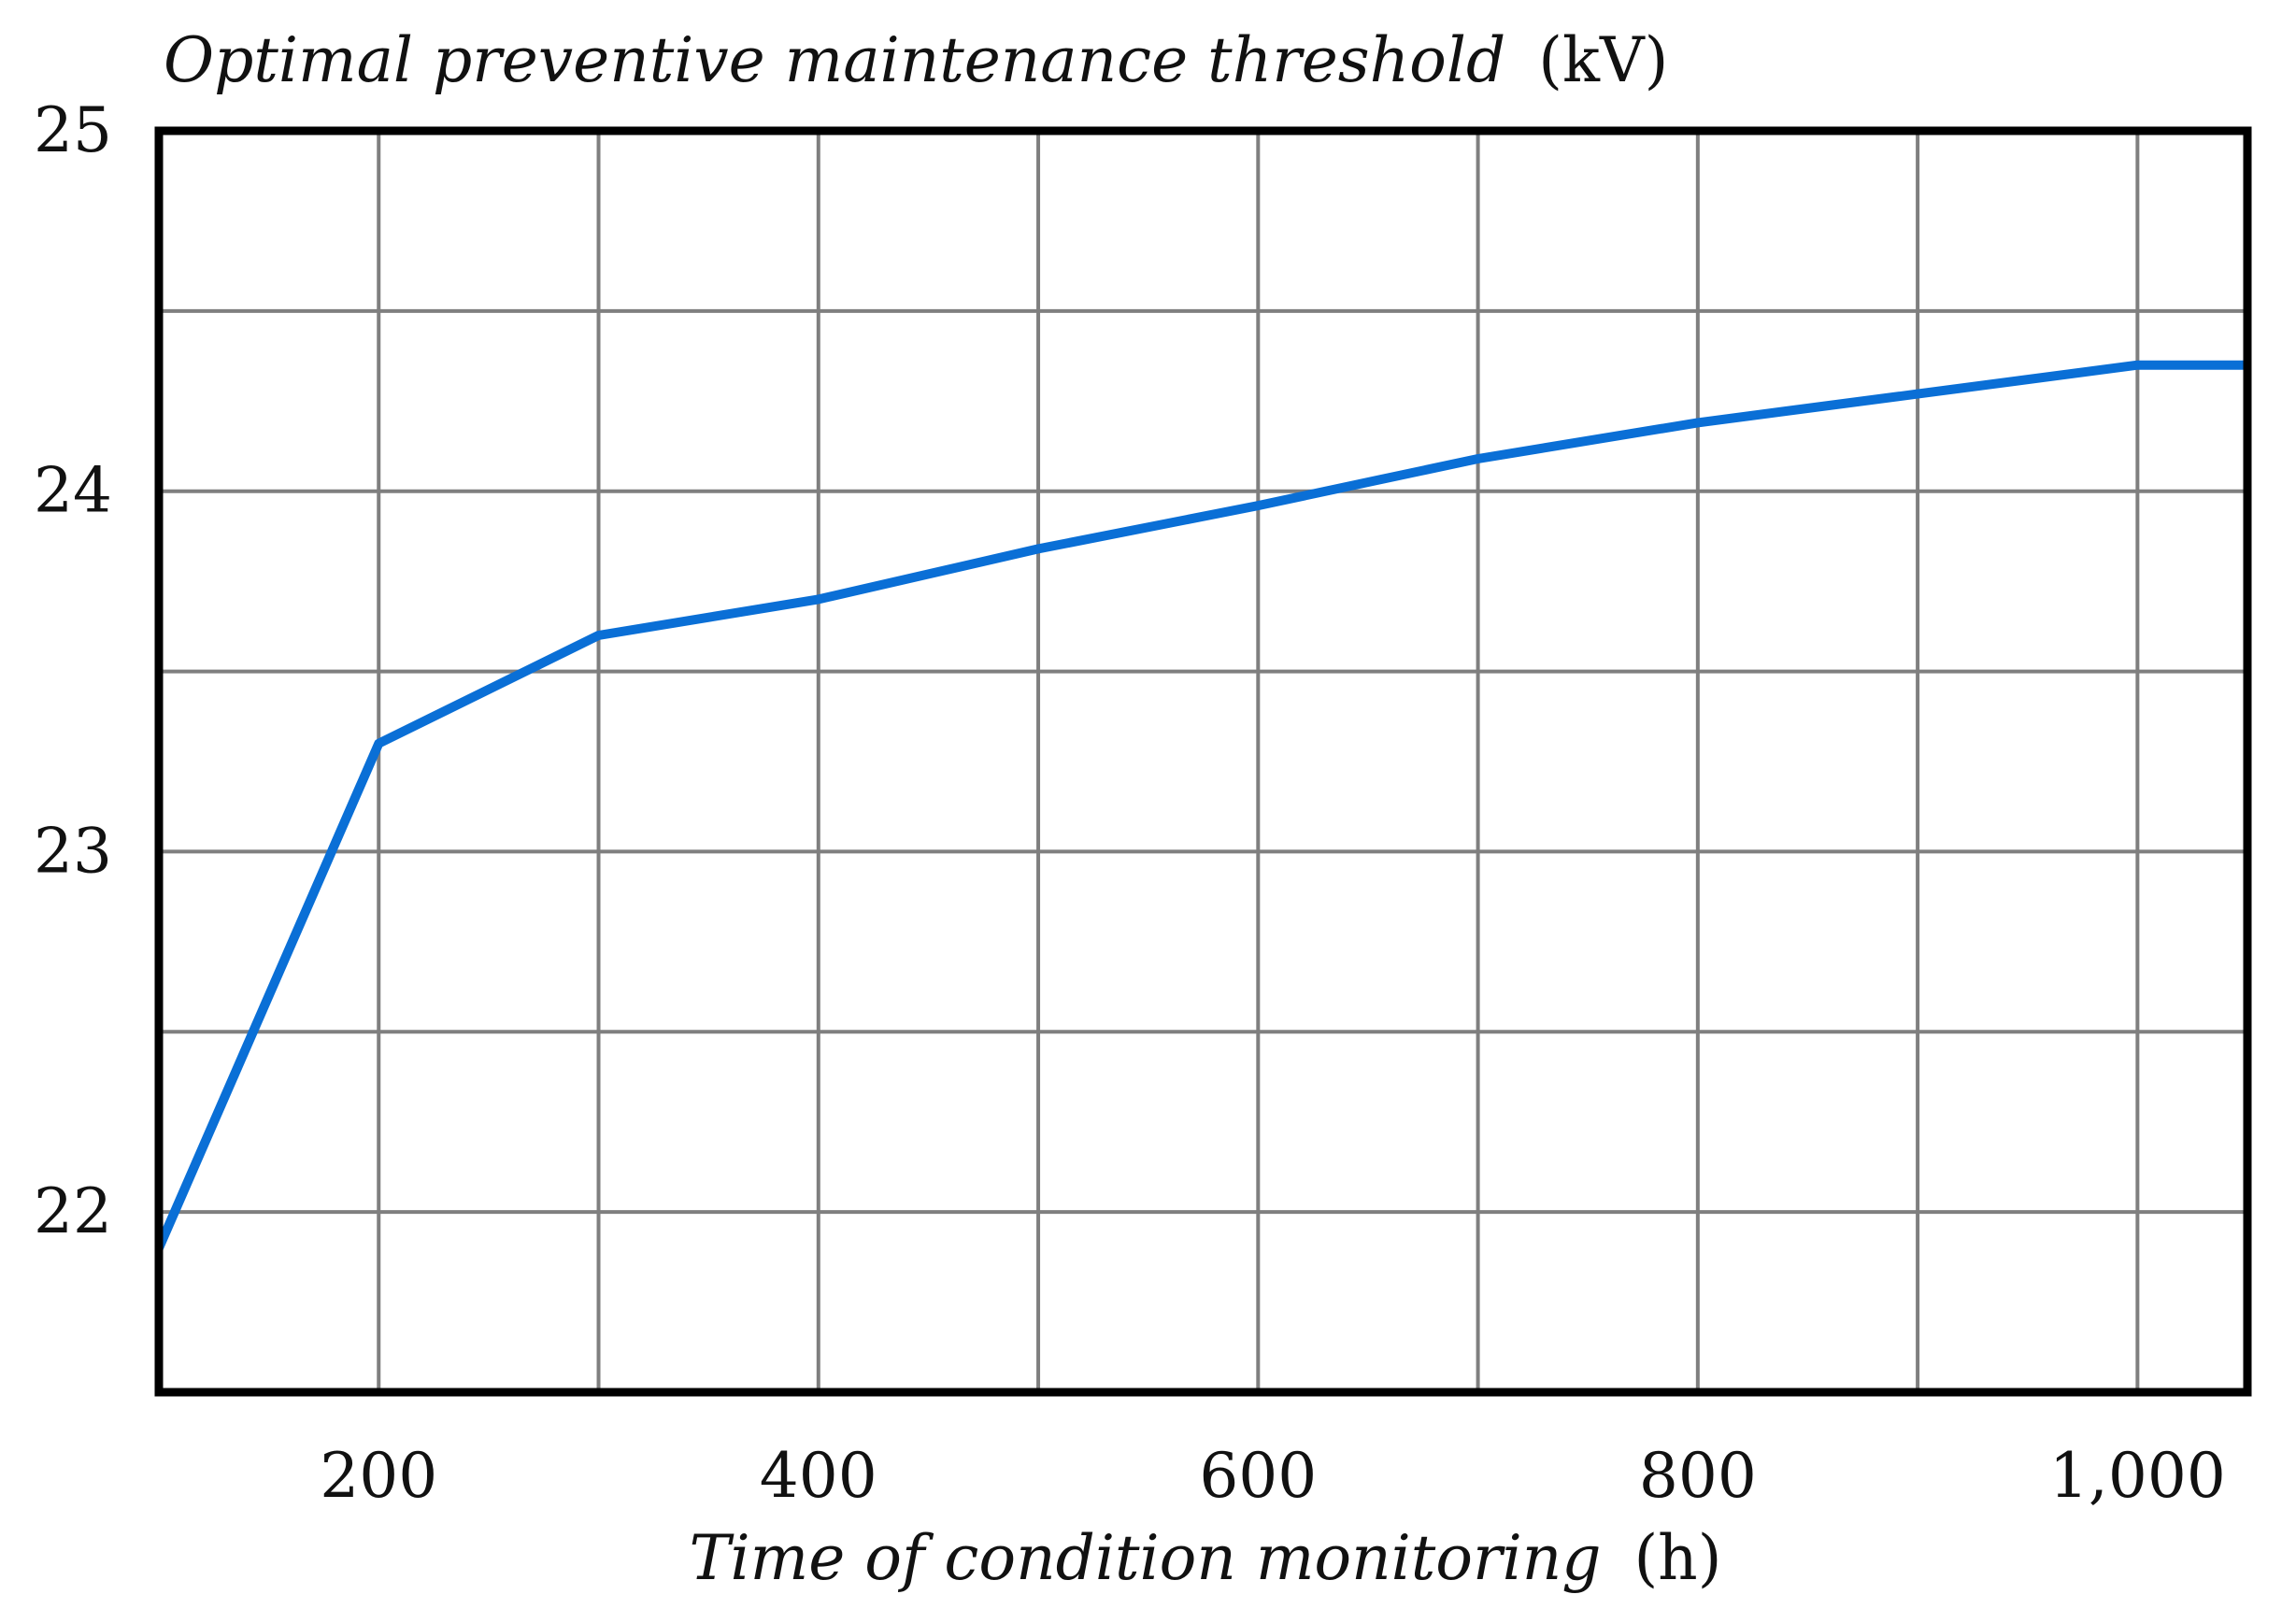 This screenshot has height=1623, width=2296. Describe the element at coordinates (1603, 60) in the screenshot. I see `y-axis-title-unit: (kV)` at that location.